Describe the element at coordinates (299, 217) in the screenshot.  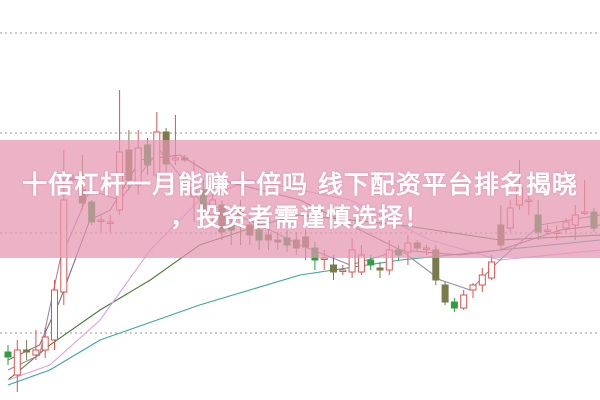
I see `headline-line-2: ，投资者需谨慎选择！` at that location.